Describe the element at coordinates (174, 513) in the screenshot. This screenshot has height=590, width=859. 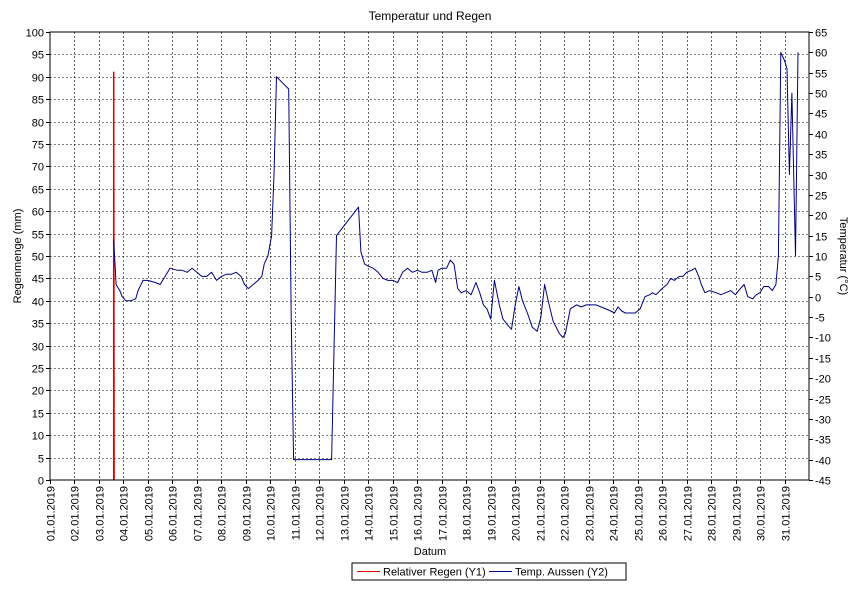
I see `x-tick-label: 06.01.2019` at that location.